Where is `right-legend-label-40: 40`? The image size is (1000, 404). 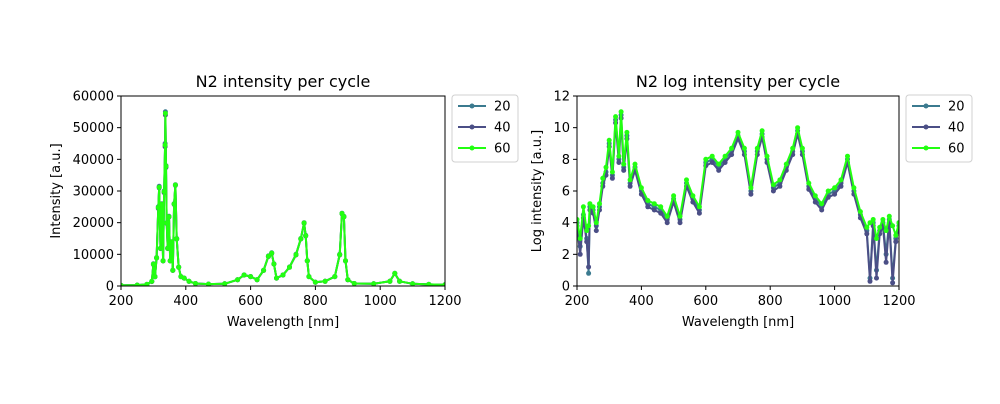
right-legend-label-40: 40 is located at coordinates (956, 128).